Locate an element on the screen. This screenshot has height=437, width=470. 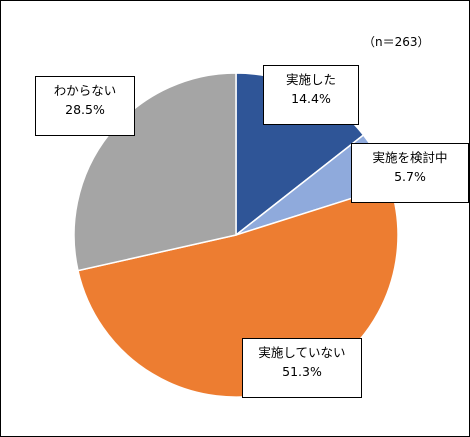
sample-size-note: （n＝263） is located at coordinates (396, 42).